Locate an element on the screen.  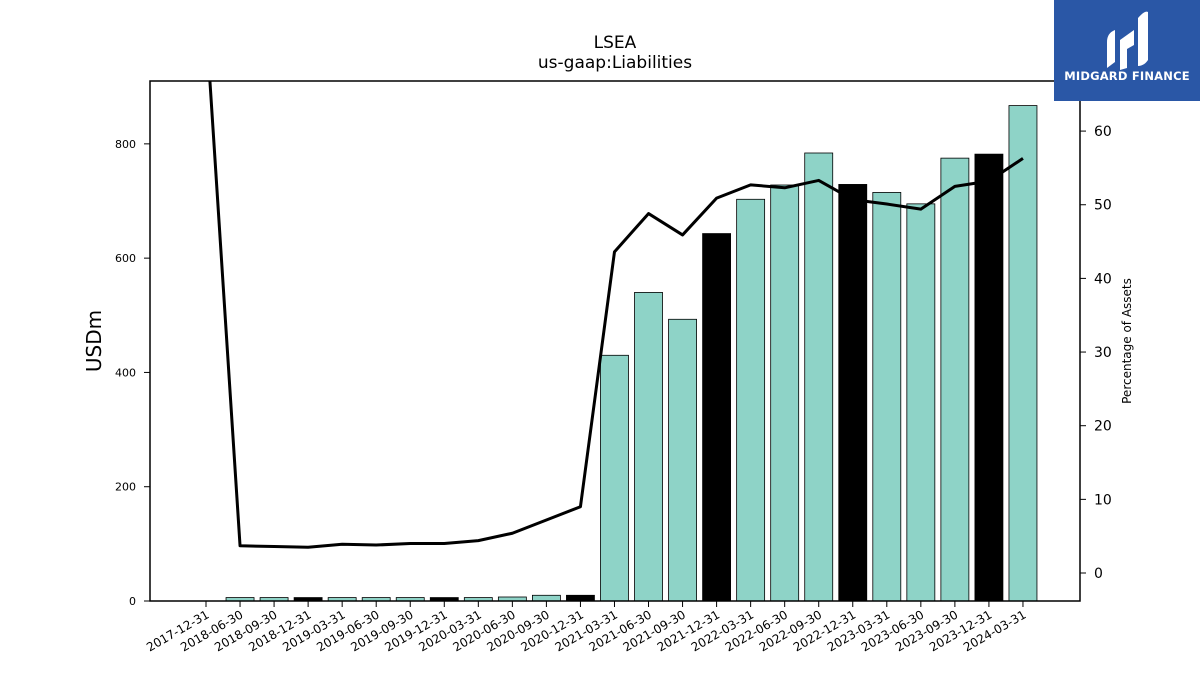
y-axis-label: USDm is located at coordinates (94, 341).